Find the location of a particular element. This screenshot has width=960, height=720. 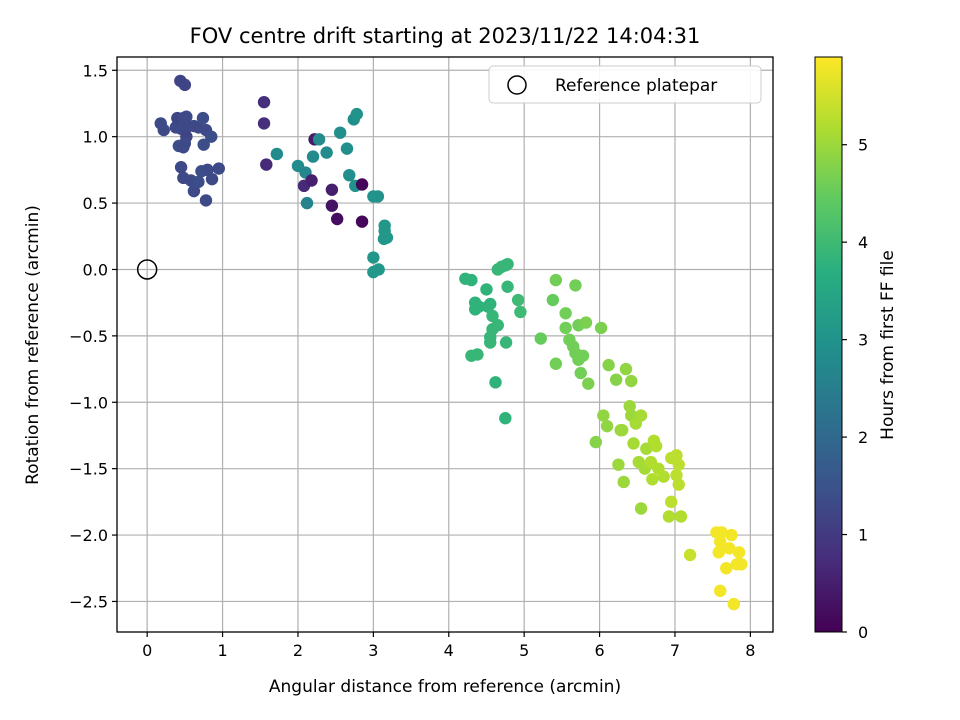

x-axis-label: Angular distance from reference (arcmin) is located at coordinates (445, 687).